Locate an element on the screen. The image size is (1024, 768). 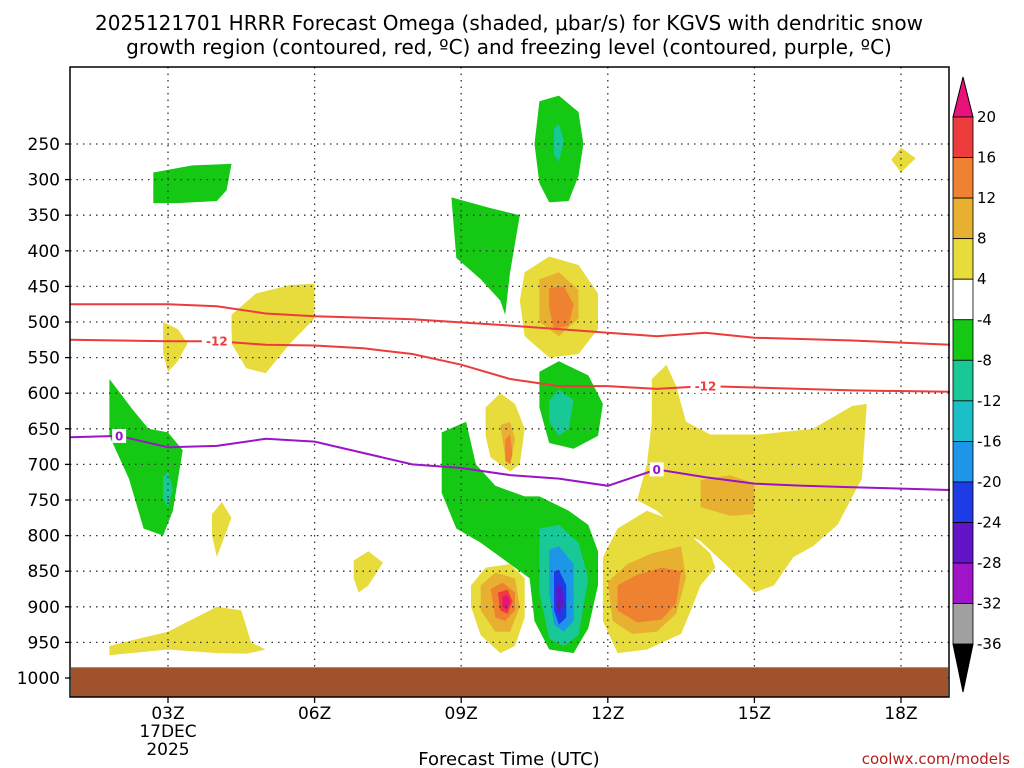
colorbar-top-arrow is located at coordinates (963, 97).